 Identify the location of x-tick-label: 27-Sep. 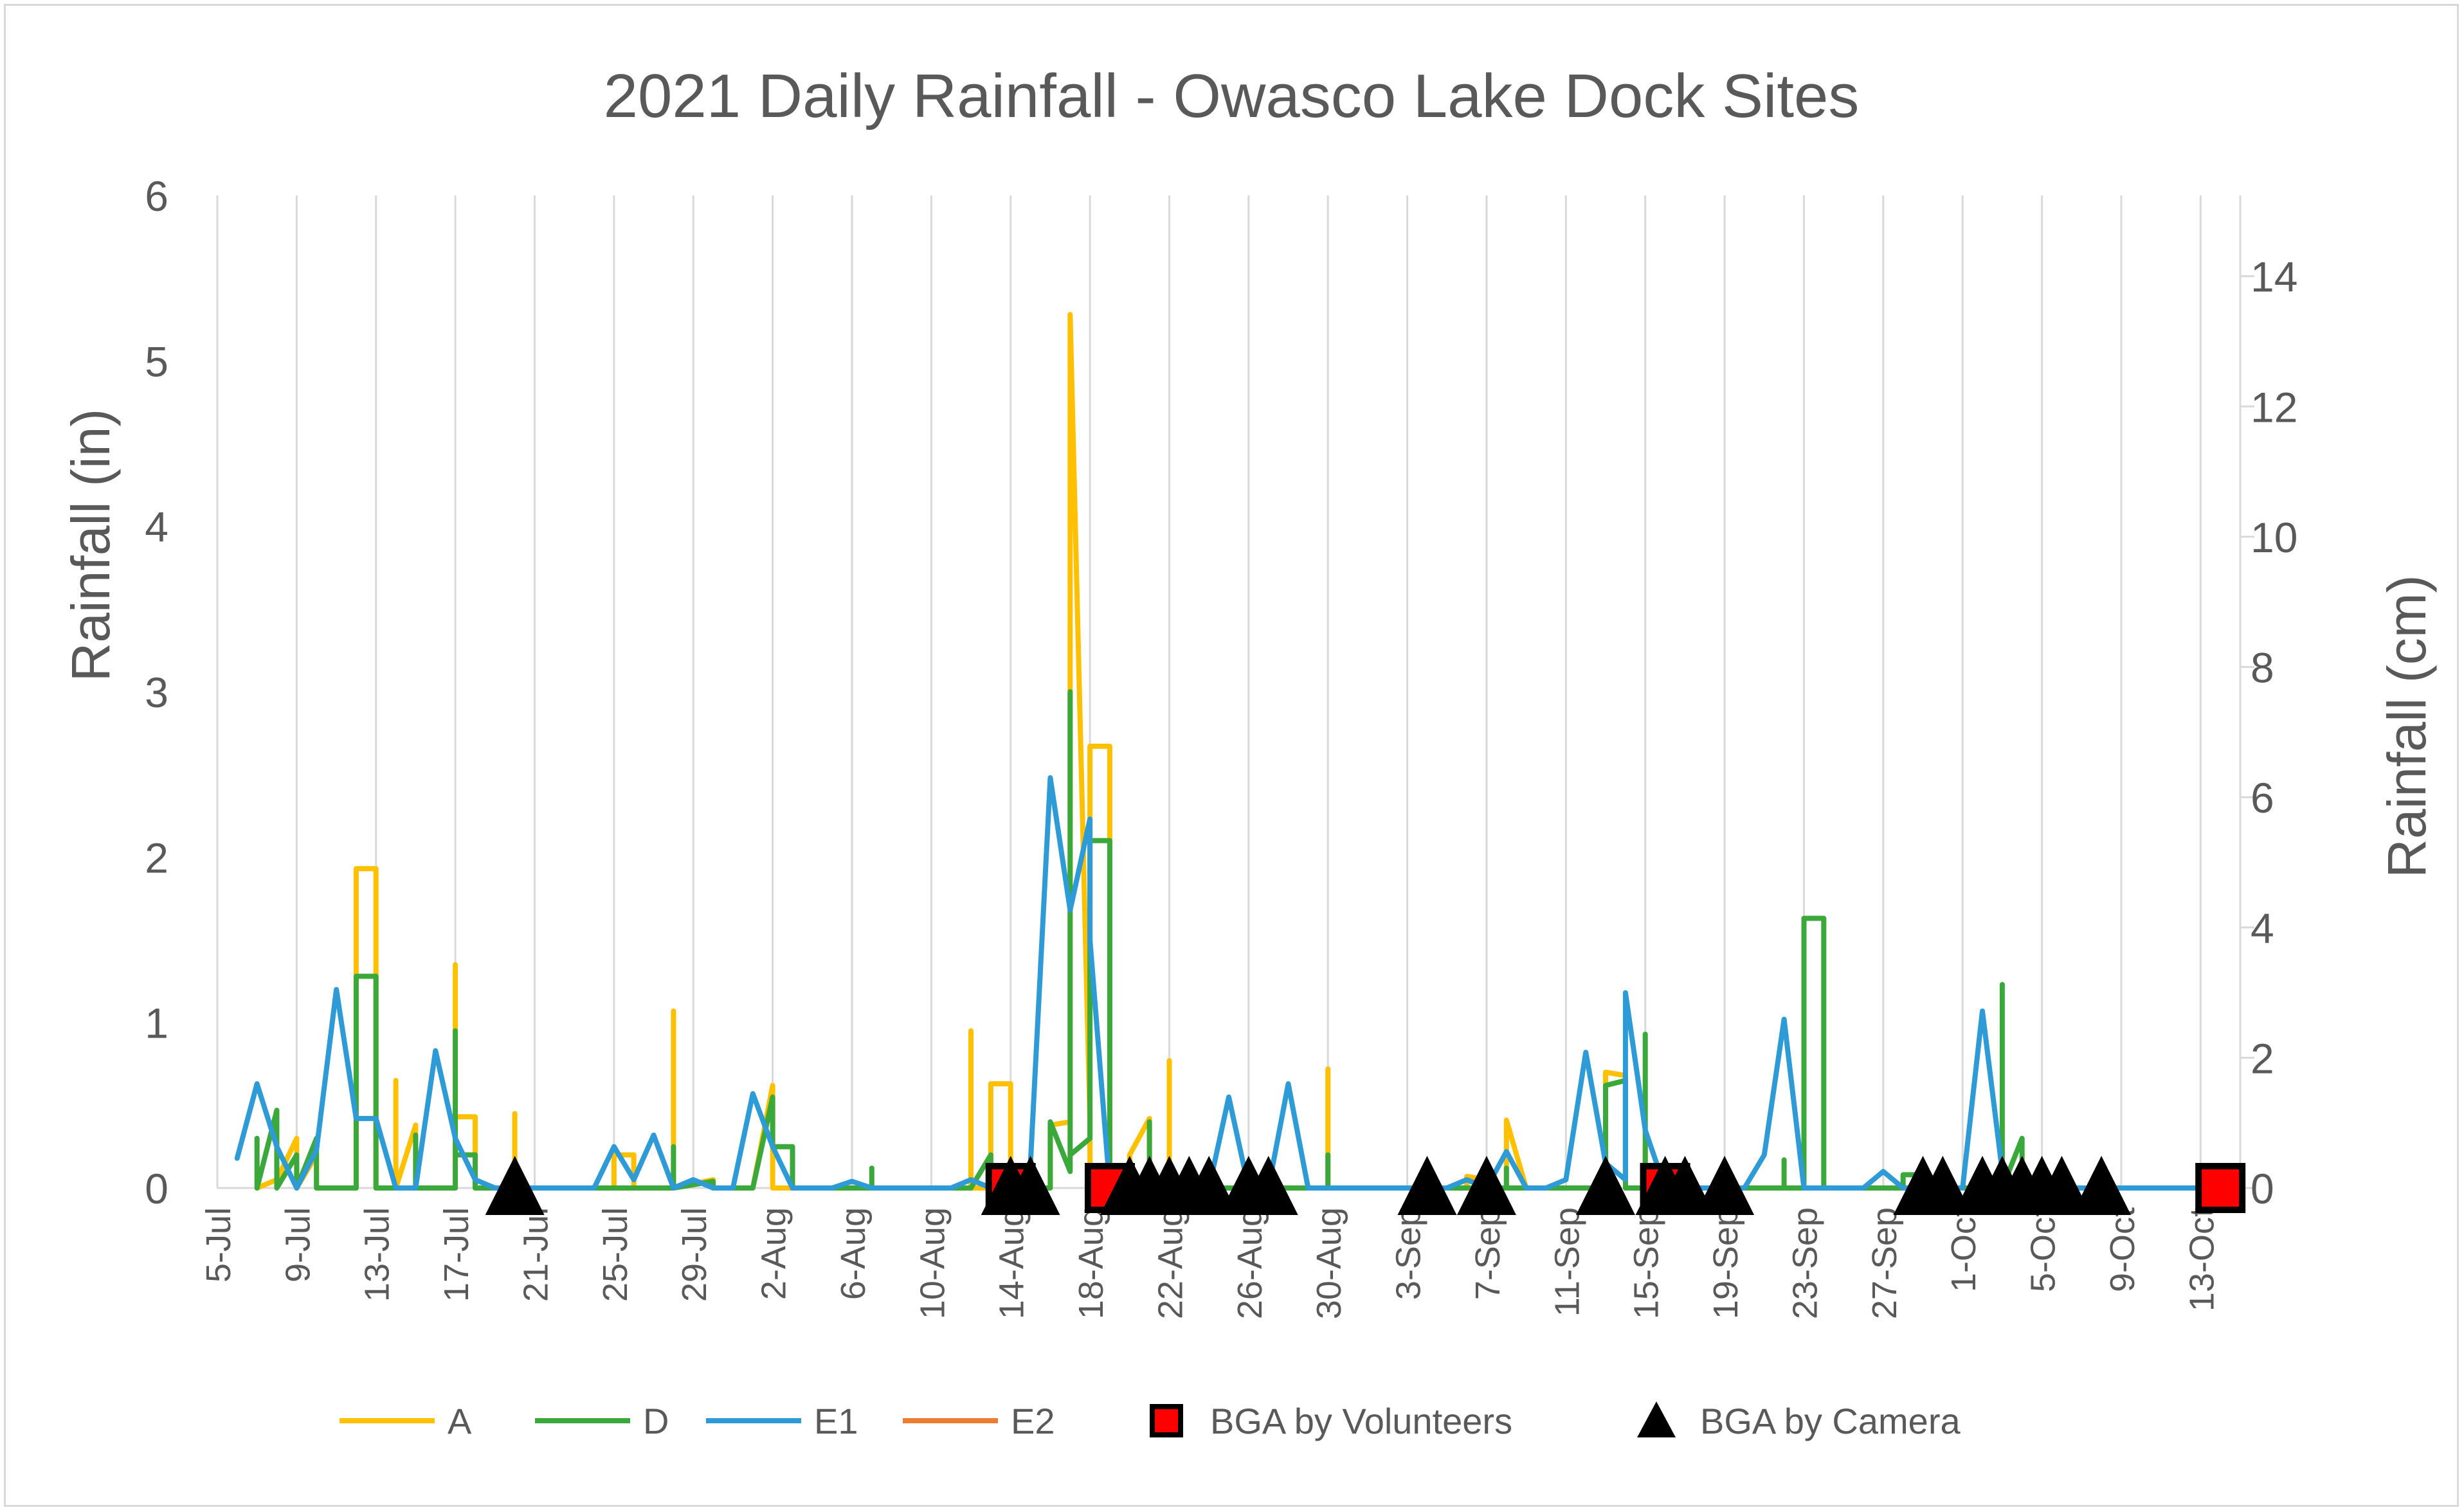
(1884, 1263).